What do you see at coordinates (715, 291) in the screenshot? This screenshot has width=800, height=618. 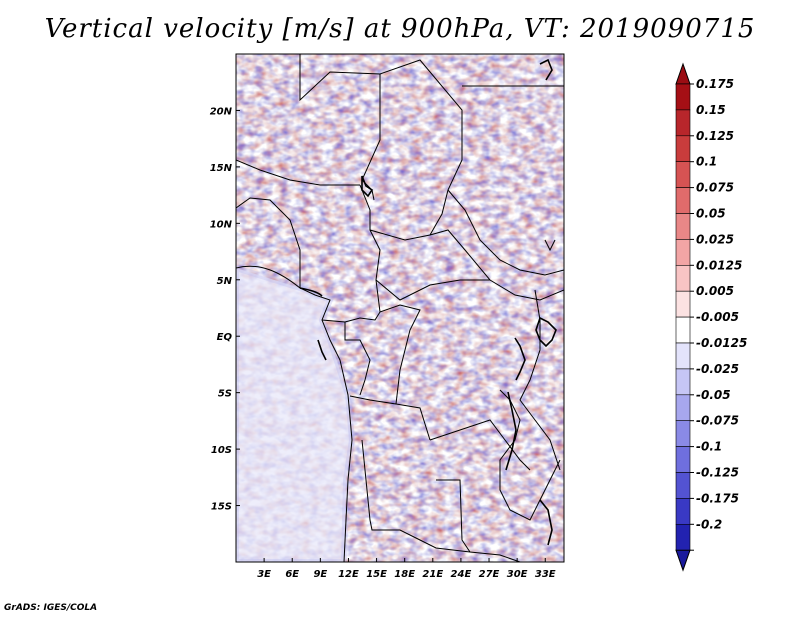 I see `colorbar-label: 0.005` at bounding box center [715, 291].